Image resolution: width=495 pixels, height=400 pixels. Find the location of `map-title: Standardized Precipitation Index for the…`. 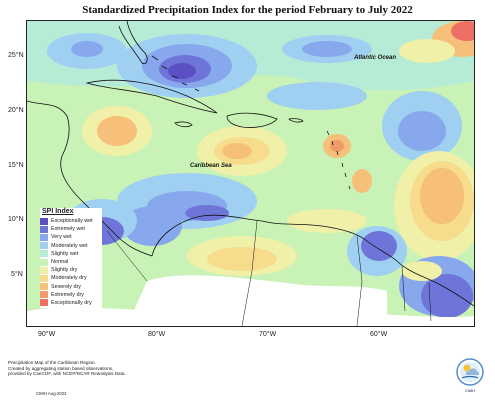

map-title: Standardized Precipitation Index for the… is located at coordinates (247, 10).